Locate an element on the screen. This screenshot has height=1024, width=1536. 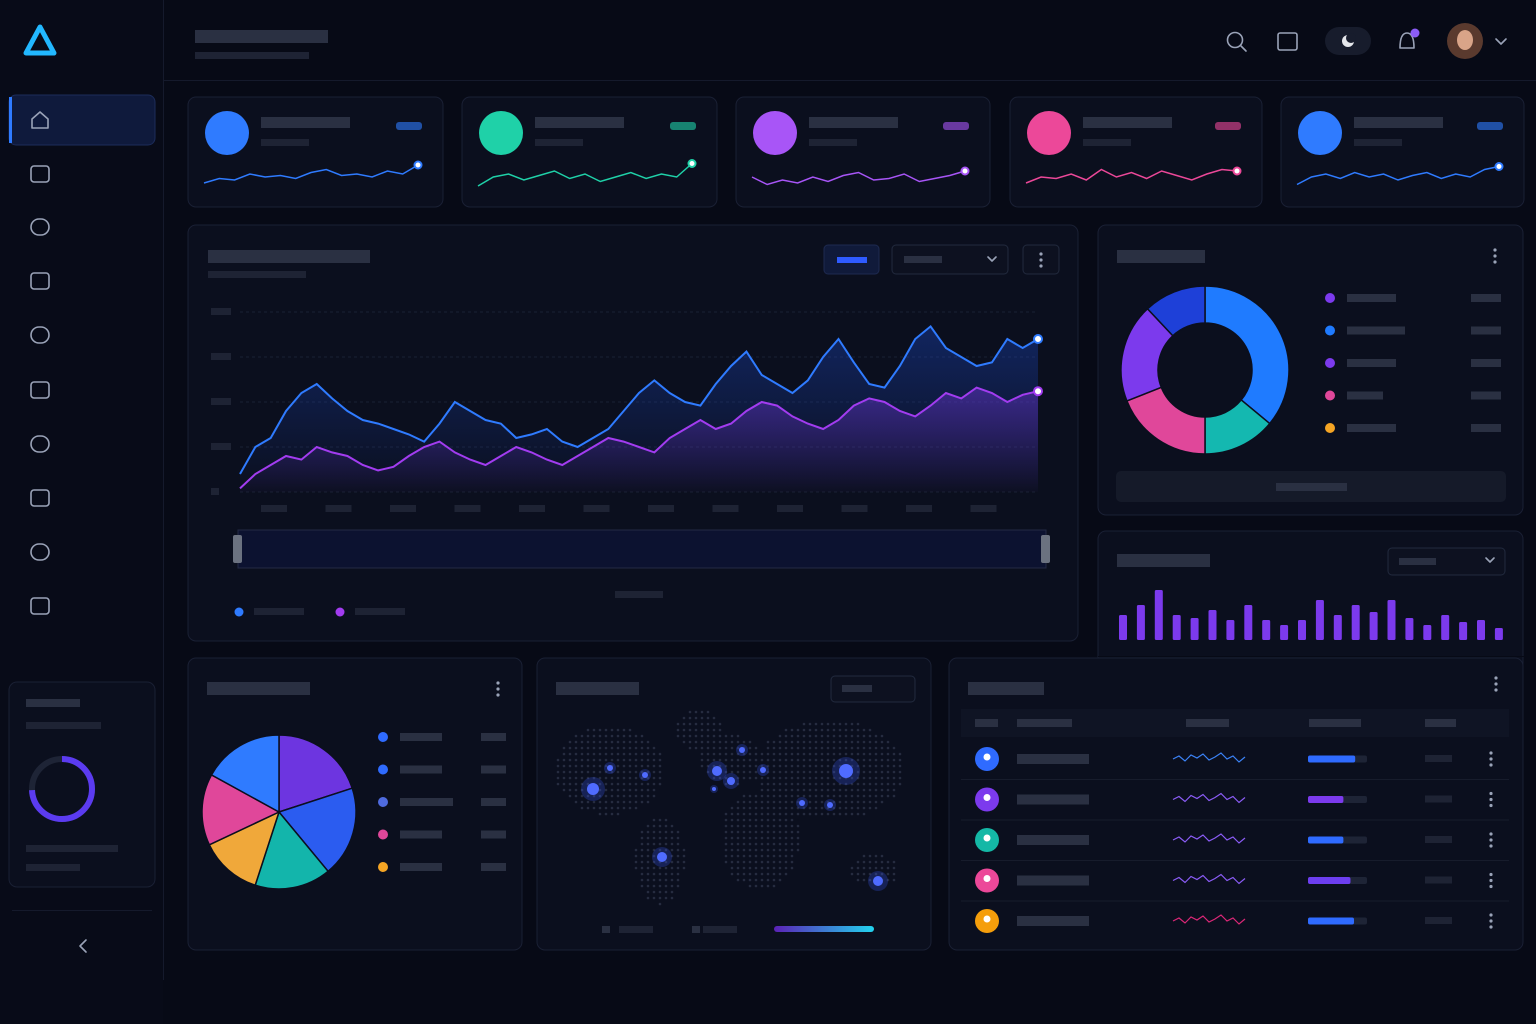
kpi-card is located at coordinates (1136, 152).